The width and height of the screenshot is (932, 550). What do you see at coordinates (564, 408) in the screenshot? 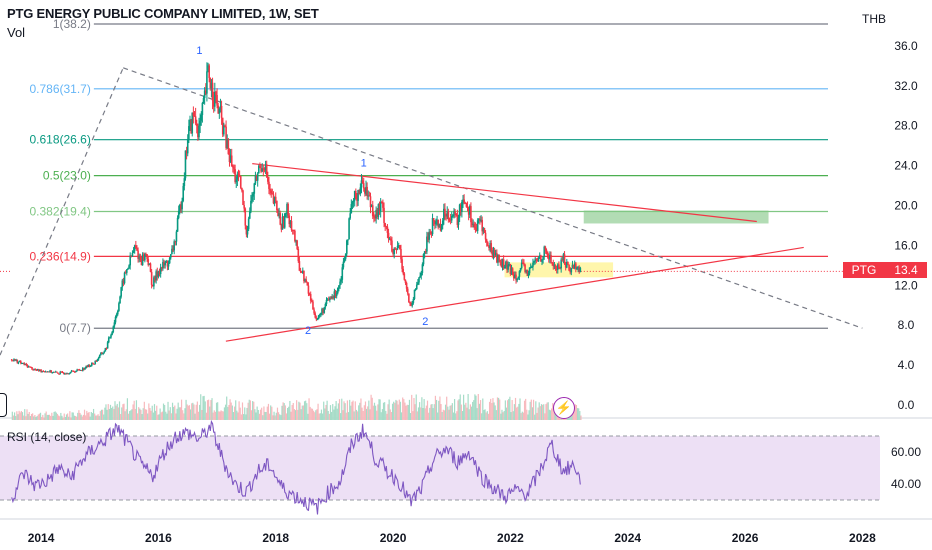
I see `lightning-icon: ⚡` at bounding box center [564, 408].